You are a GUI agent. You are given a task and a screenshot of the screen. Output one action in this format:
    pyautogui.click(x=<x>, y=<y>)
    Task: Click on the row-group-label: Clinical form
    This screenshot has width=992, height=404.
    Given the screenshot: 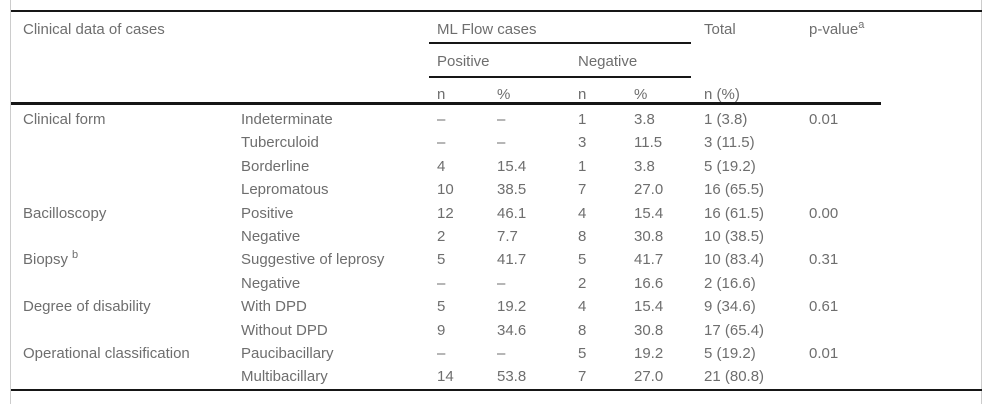 What is the action you would take?
    pyautogui.click(x=64, y=119)
    